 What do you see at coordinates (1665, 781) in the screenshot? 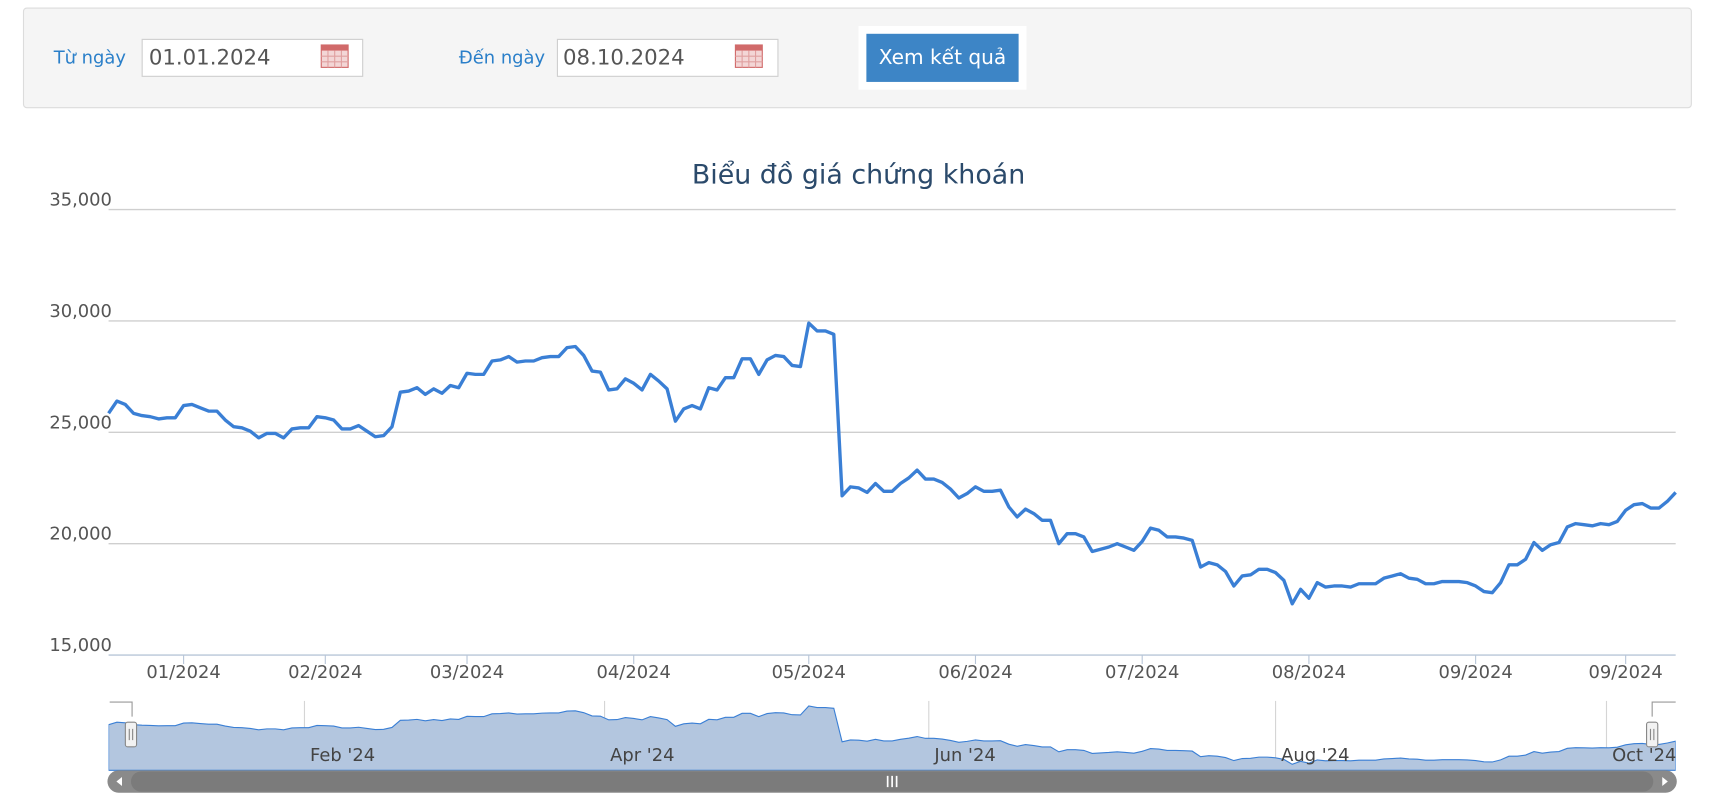
I see `scroll-right` at bounding box center [1665, 781].